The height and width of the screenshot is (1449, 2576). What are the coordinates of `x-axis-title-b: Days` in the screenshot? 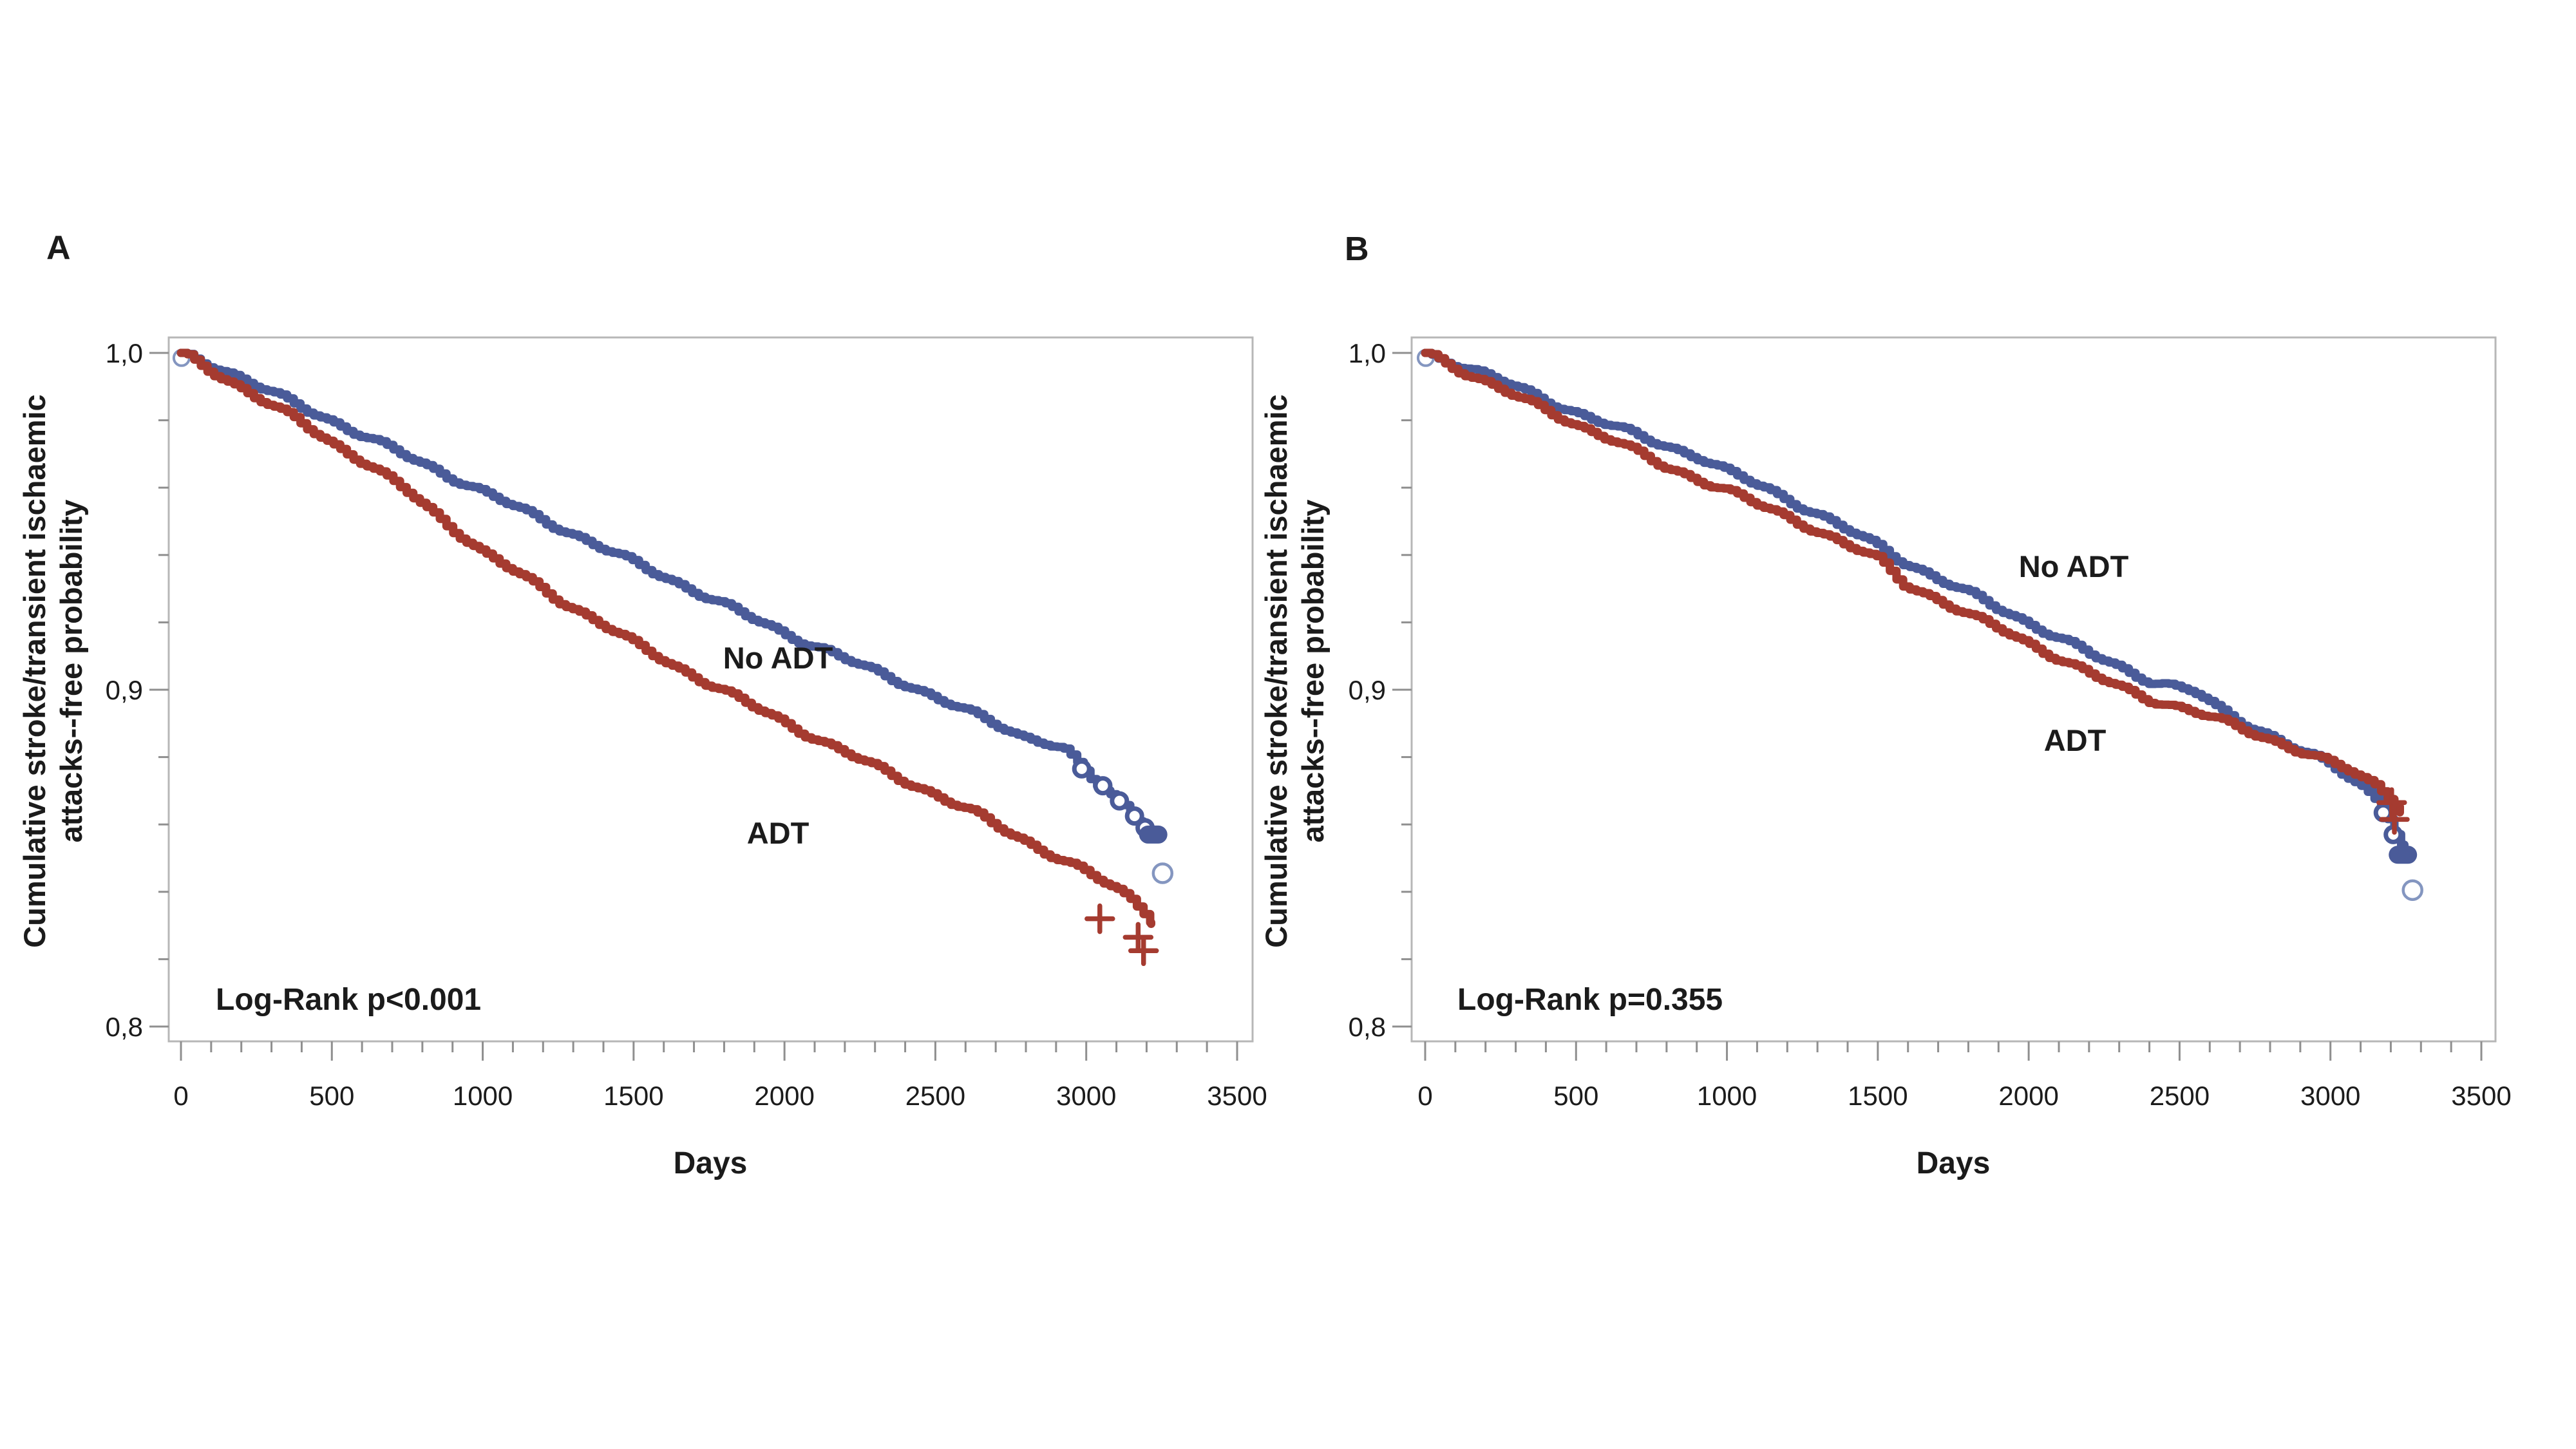 It's located at (1954, 1163).